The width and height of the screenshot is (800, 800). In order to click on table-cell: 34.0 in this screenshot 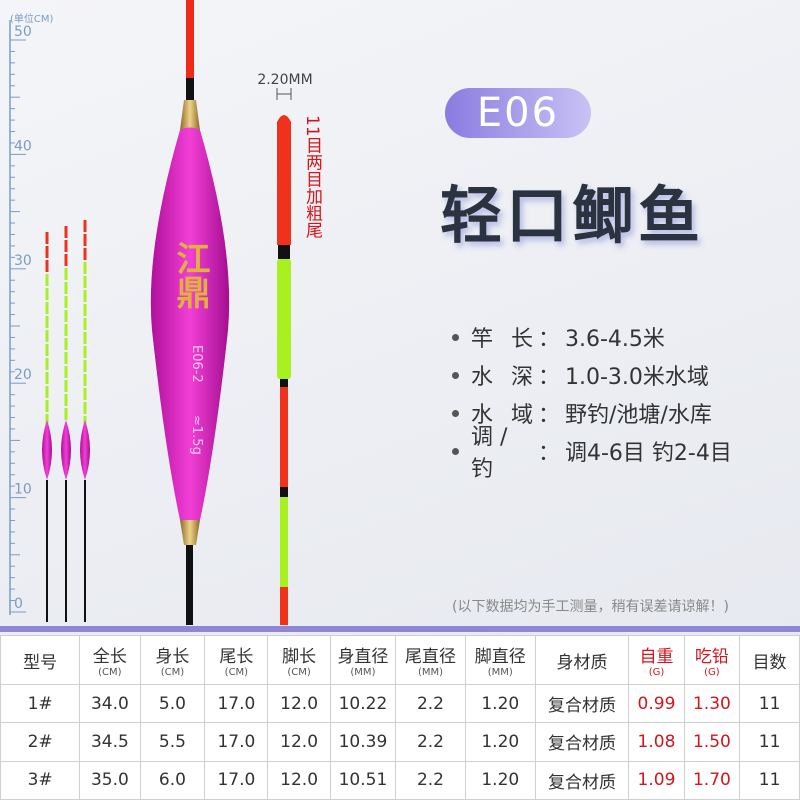, I will do `click(110, 703)`.